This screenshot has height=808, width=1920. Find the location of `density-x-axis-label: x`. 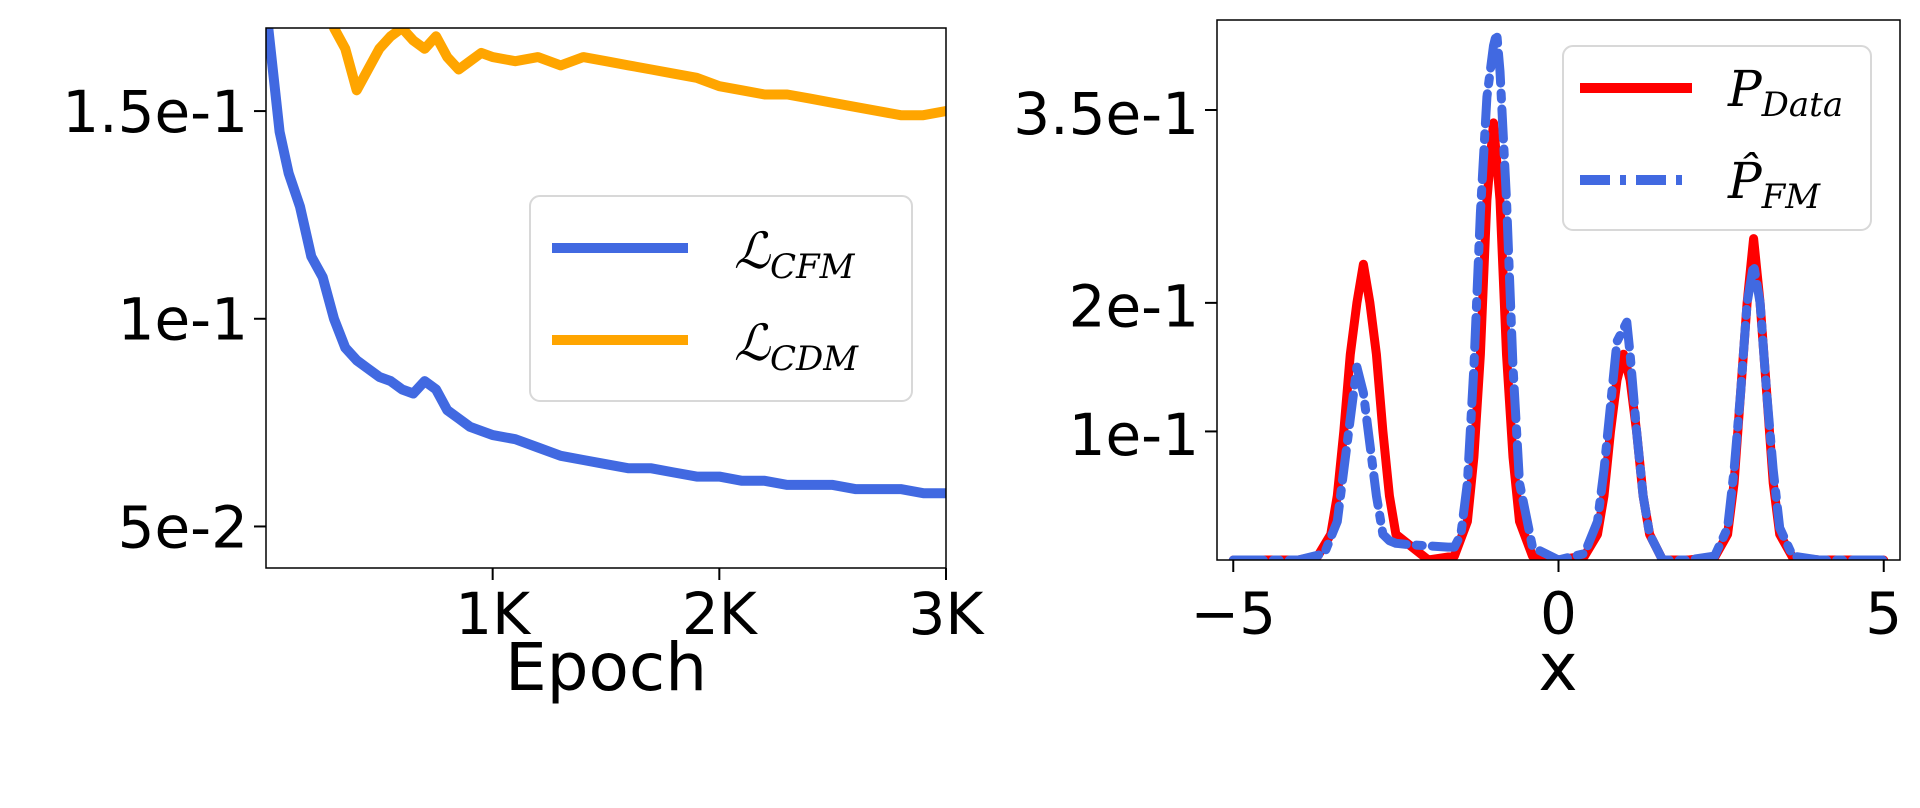

density-x-axis-label: x is located at coordinates (1557, 667).